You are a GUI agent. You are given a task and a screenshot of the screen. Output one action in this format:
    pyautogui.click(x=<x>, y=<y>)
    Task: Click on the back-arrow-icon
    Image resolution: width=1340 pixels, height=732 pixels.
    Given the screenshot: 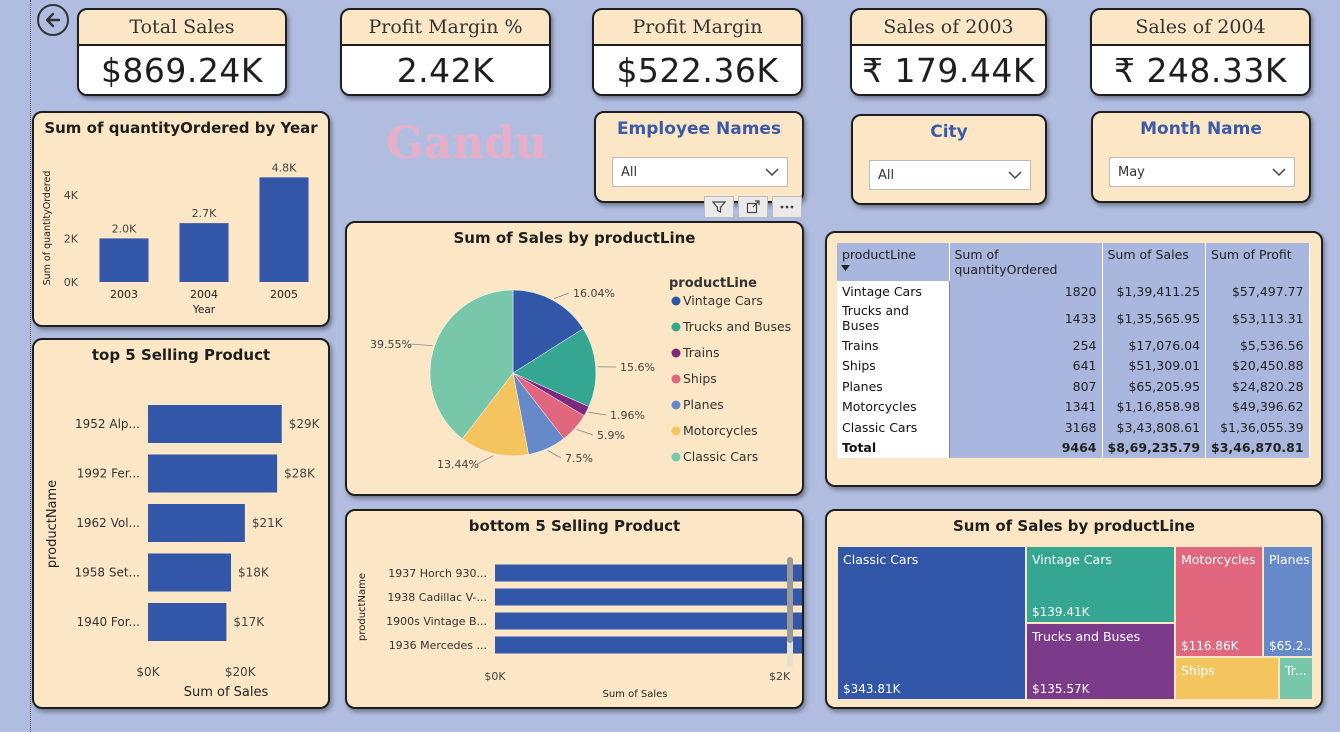 What is the action you would take?
    pyautogui.click(x=53, y=20)
    